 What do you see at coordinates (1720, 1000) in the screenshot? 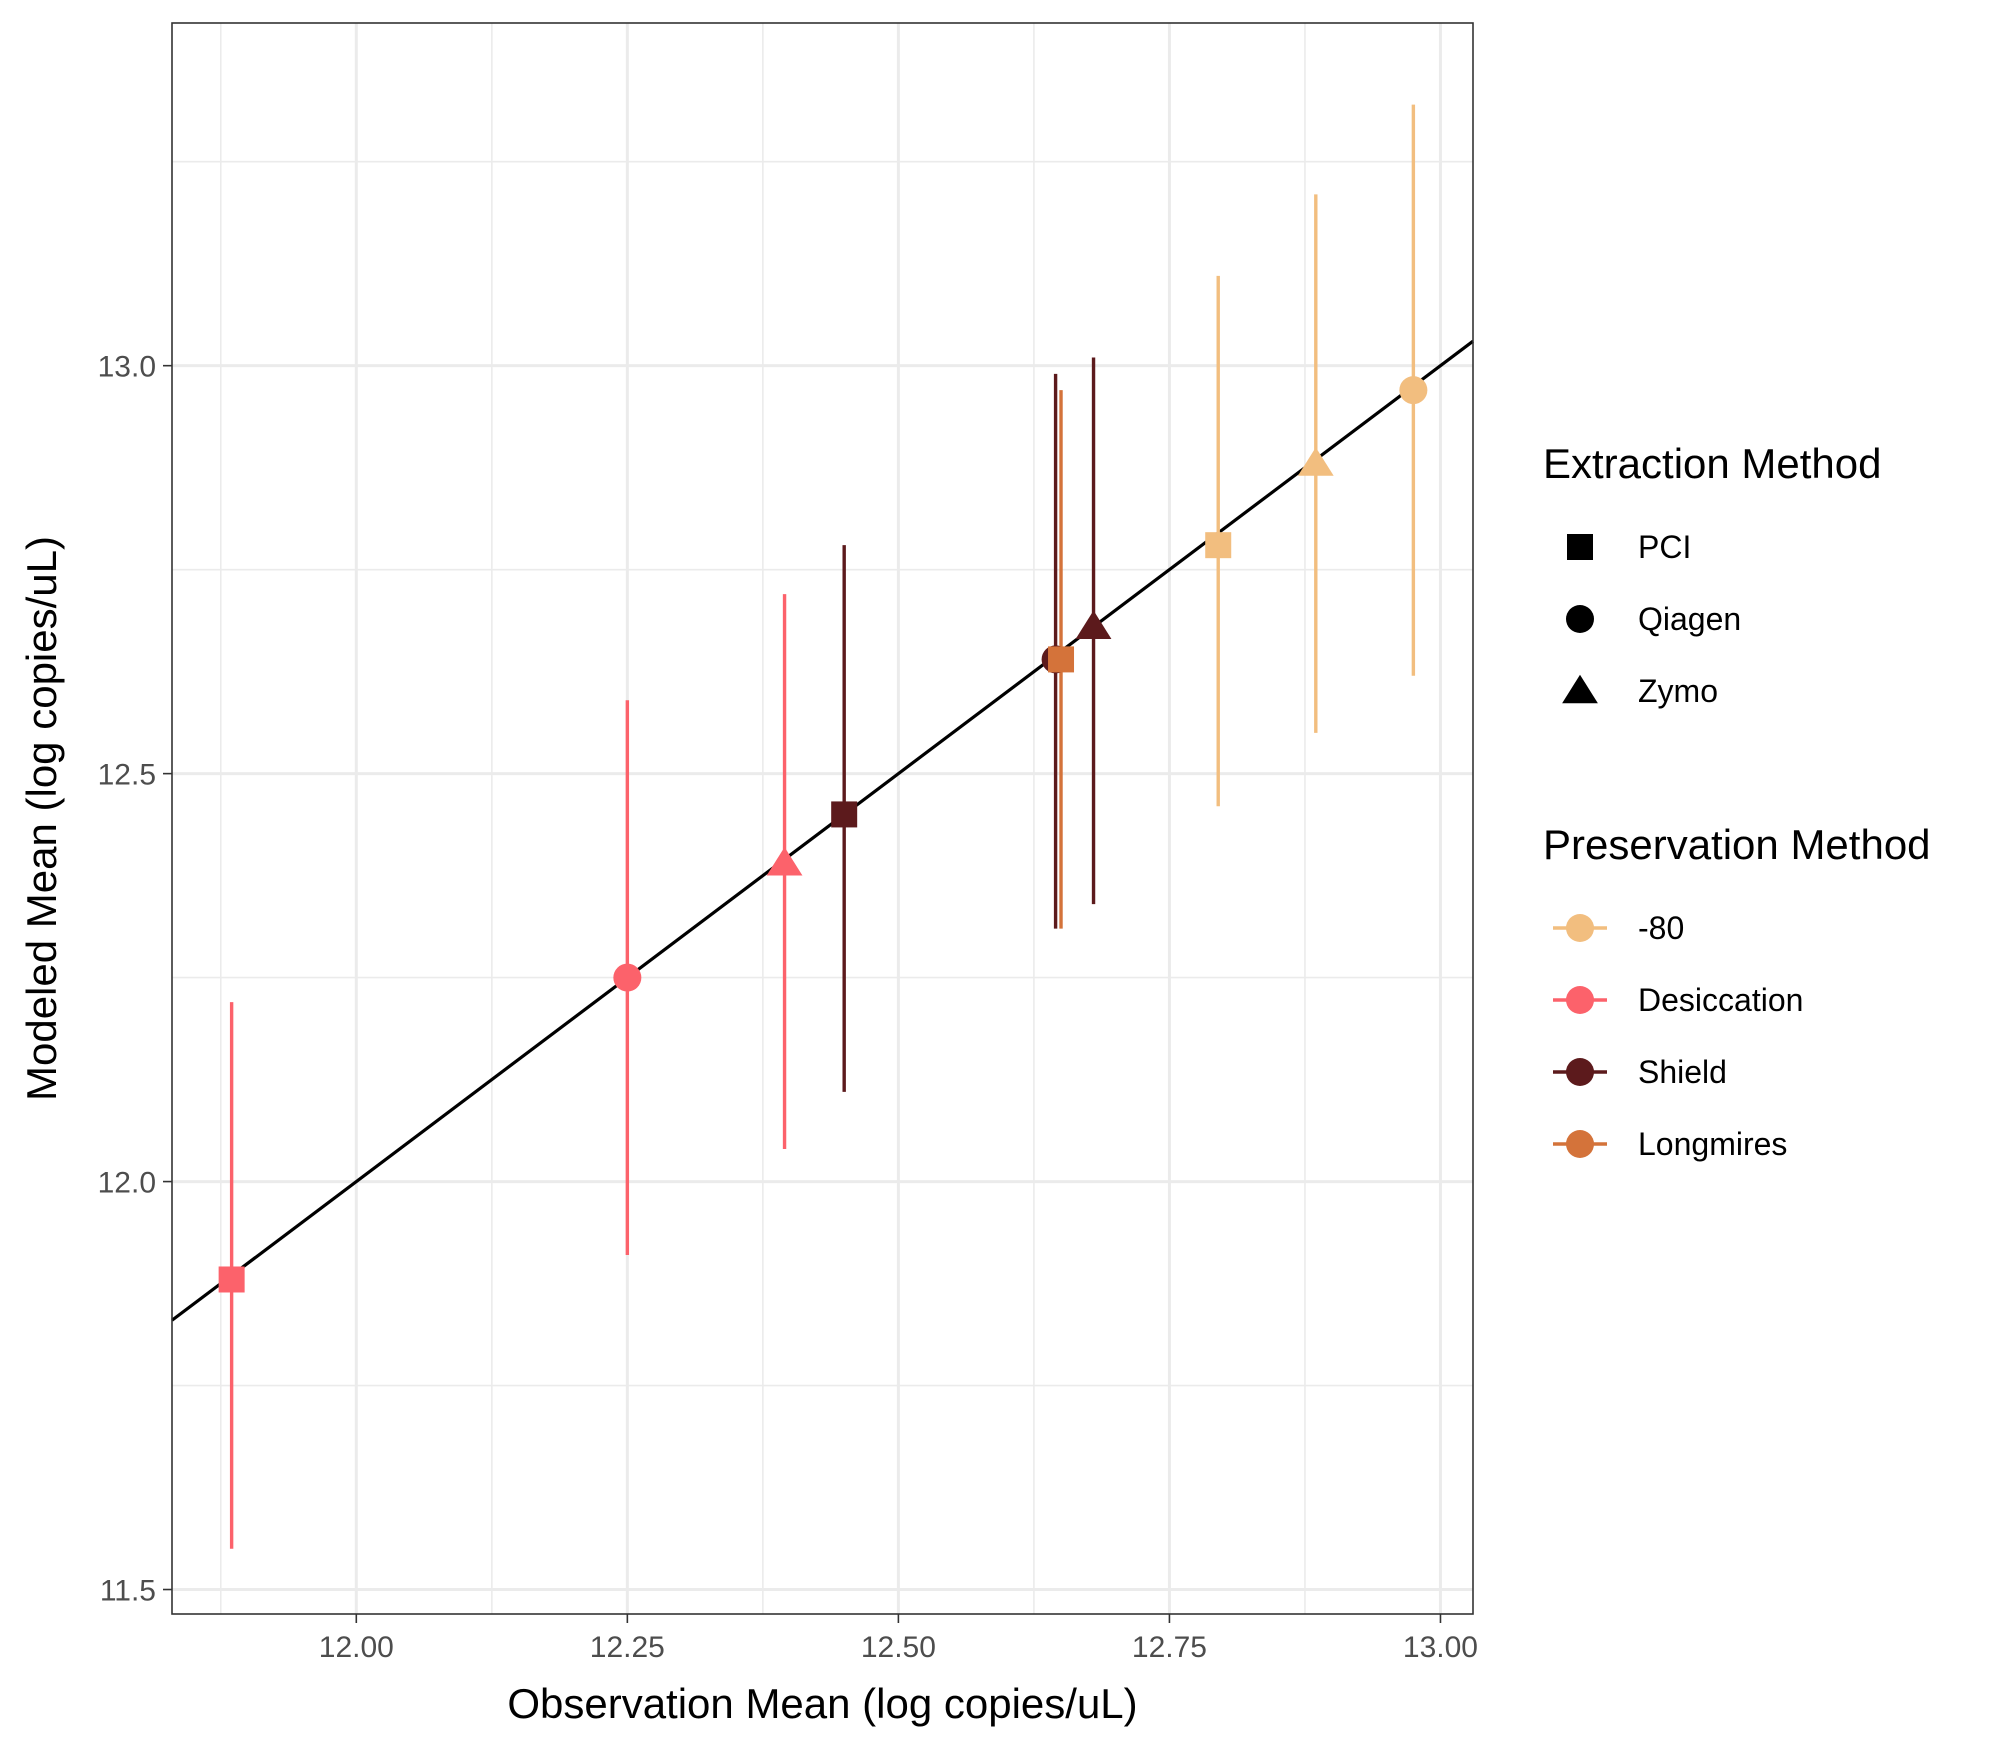
I see `legend-label-desiccation: Desiccation` at bounding box center [1720, 1000].